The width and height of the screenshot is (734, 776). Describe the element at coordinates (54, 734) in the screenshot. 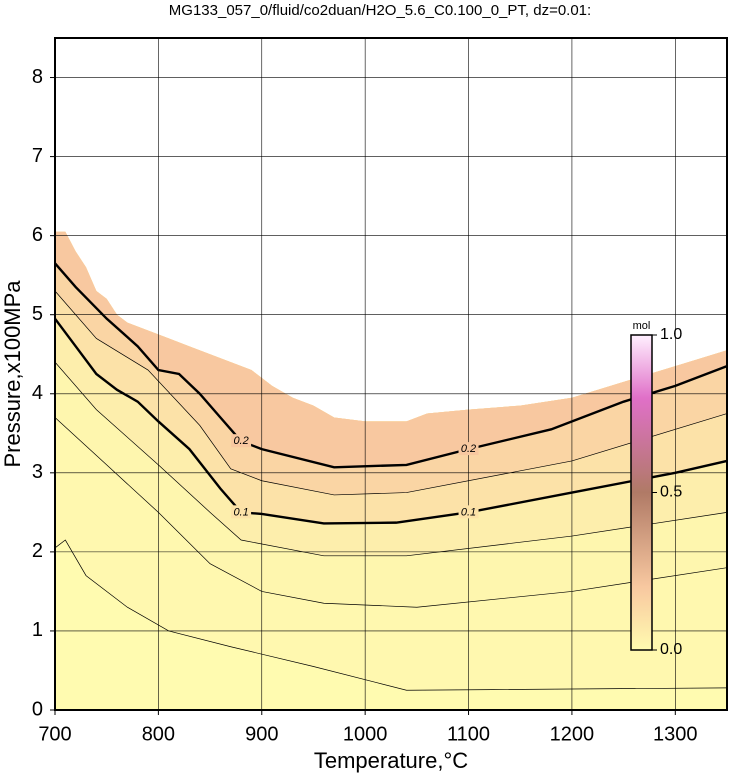

I see `x-tick-label: 700` at that location.